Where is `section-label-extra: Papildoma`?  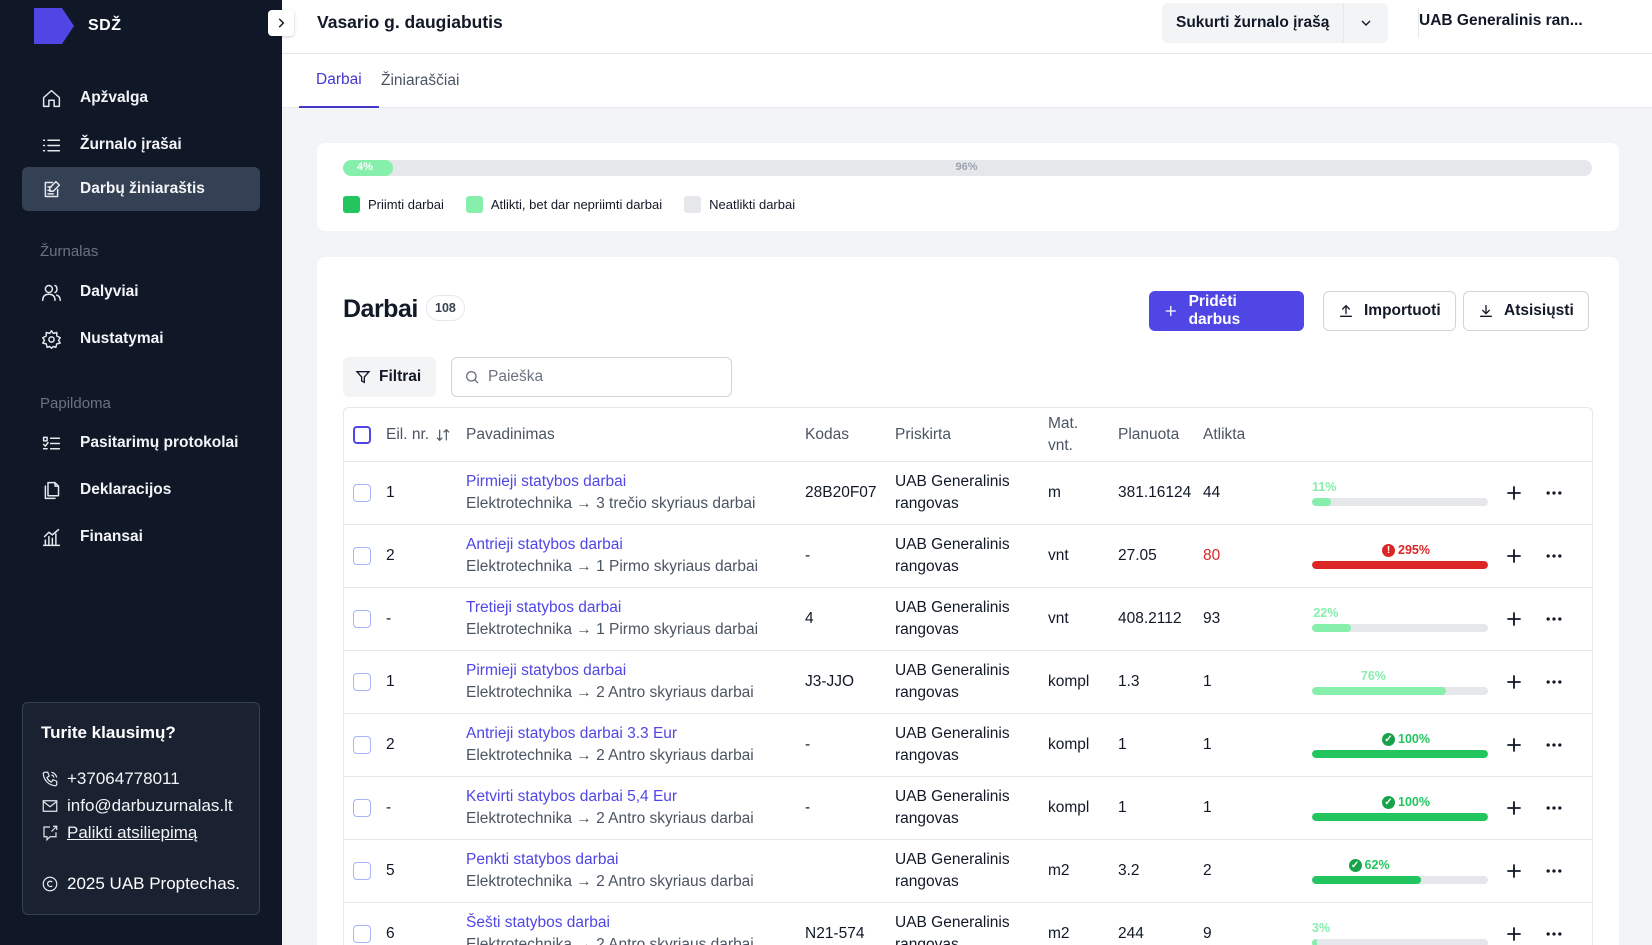 section-label-extra: Papildoma is located at coordinates (75, 403).